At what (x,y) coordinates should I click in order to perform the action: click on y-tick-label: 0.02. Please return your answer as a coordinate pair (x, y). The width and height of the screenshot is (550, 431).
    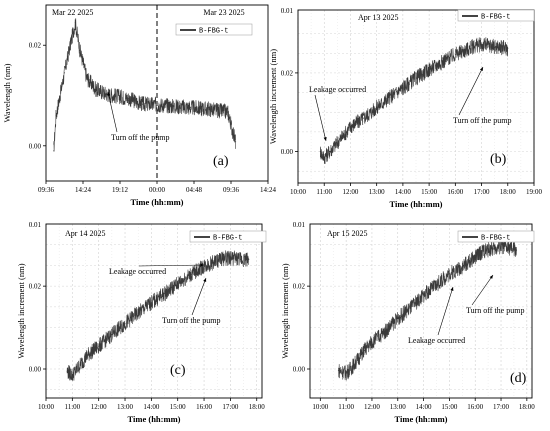
    Looking at the image, I should click on (299, 287).